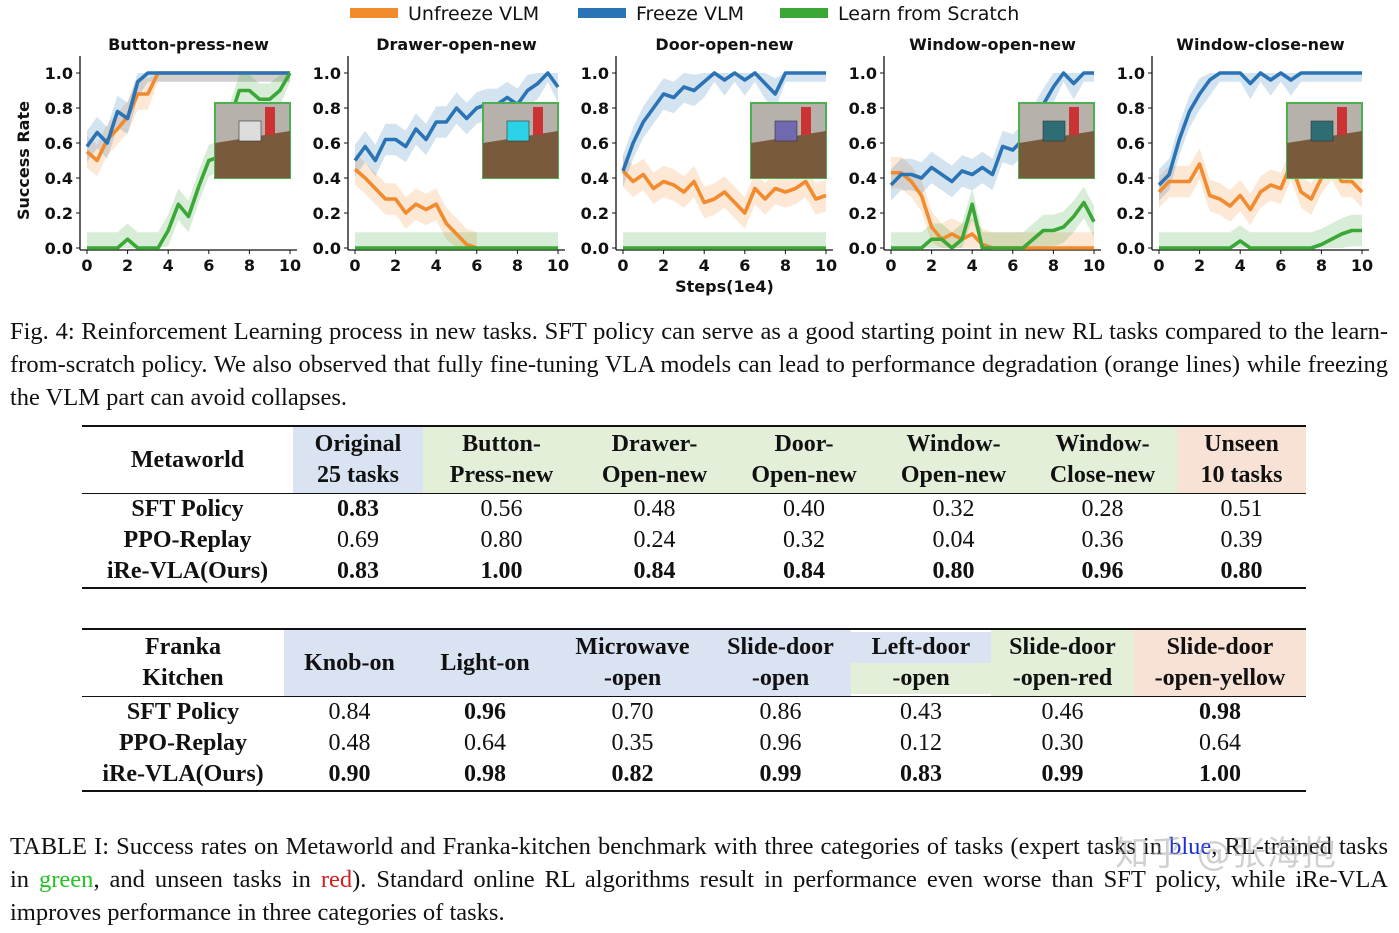 The image size is (1399, 933). I want to click on table-cell: 0.64, so click(1220, 743).